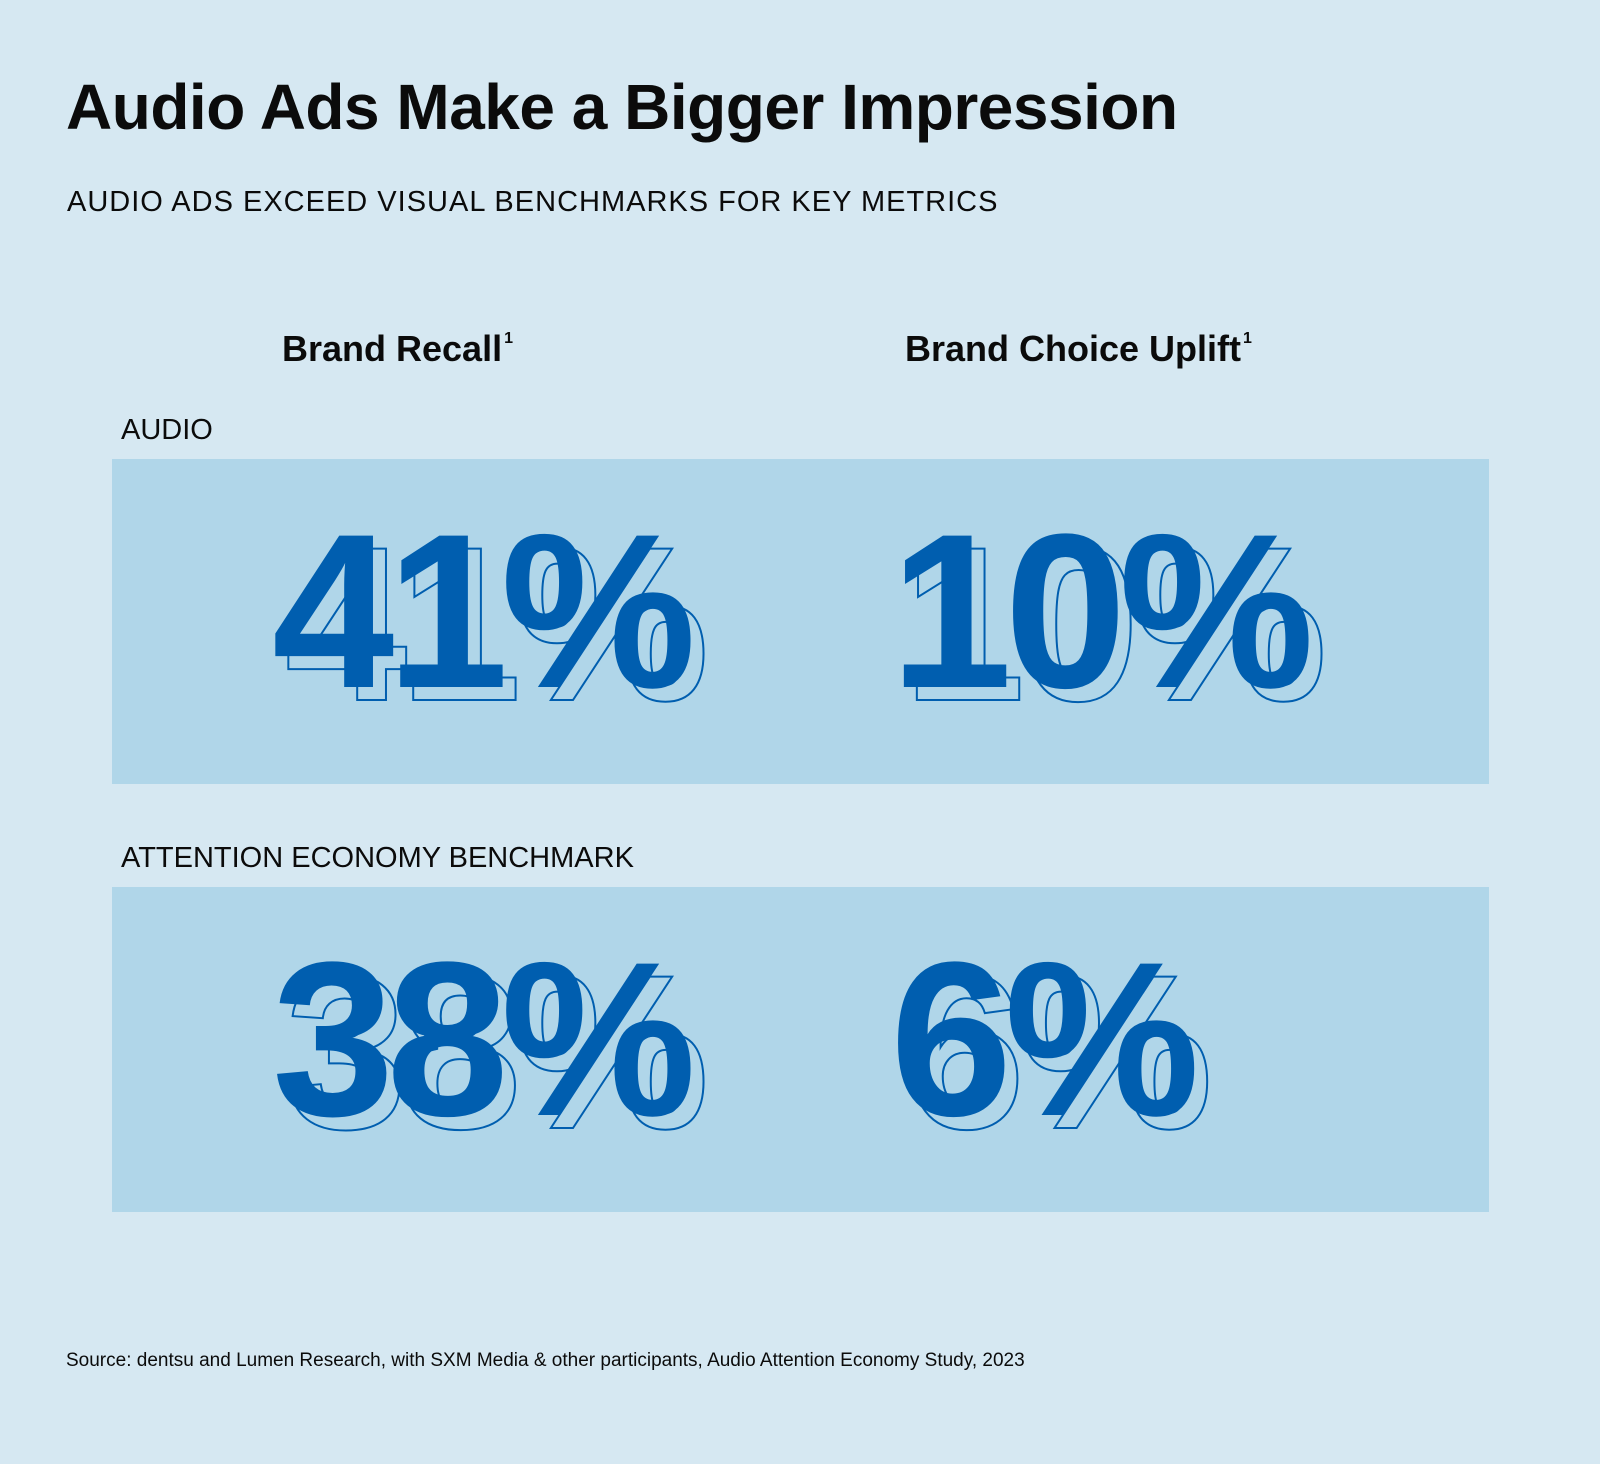  Describe the element at coordinates (481, 1039) in the screenshot. I see `stat-value: 38%` at that location.